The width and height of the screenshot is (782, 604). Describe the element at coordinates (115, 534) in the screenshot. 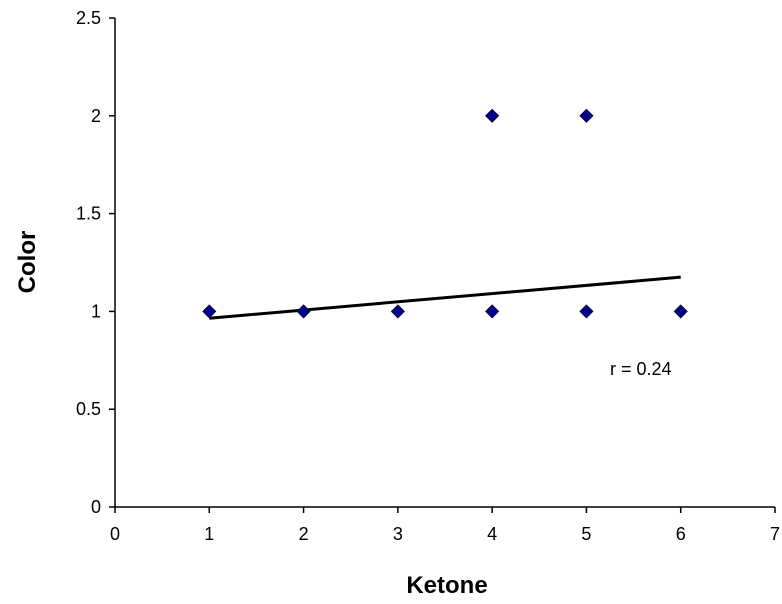

I see `x-tick-label: 0` at that location.